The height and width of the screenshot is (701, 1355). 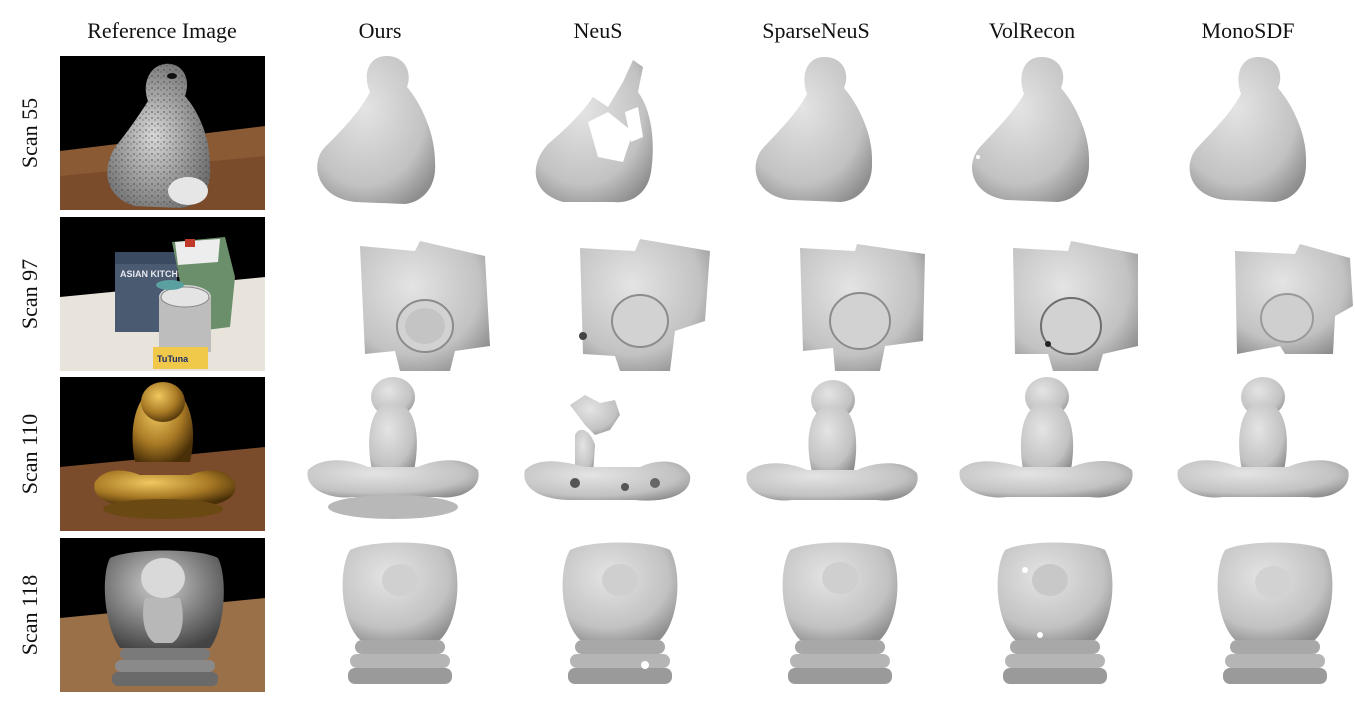 I want to click on mesh-neus-scan110, so click(x=615, y=450).